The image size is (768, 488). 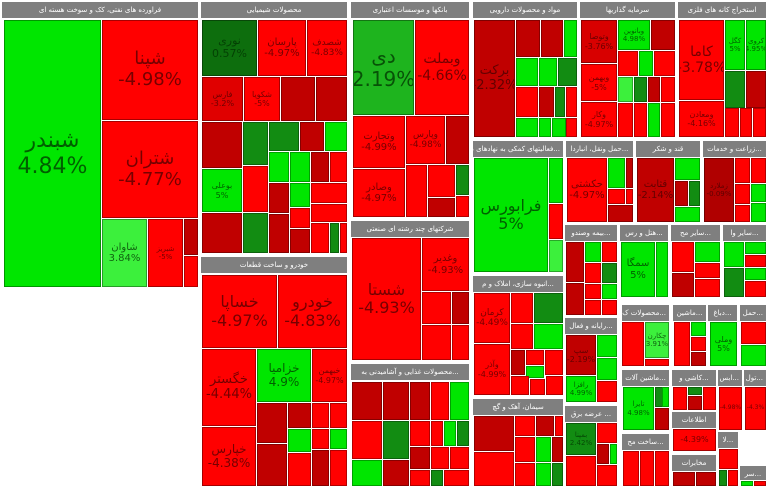 What do you see at coordinates (379, 142) in the screenshot?
I see `stock-tile: وتجارت -4.99%` at bounding box center [379, 142].